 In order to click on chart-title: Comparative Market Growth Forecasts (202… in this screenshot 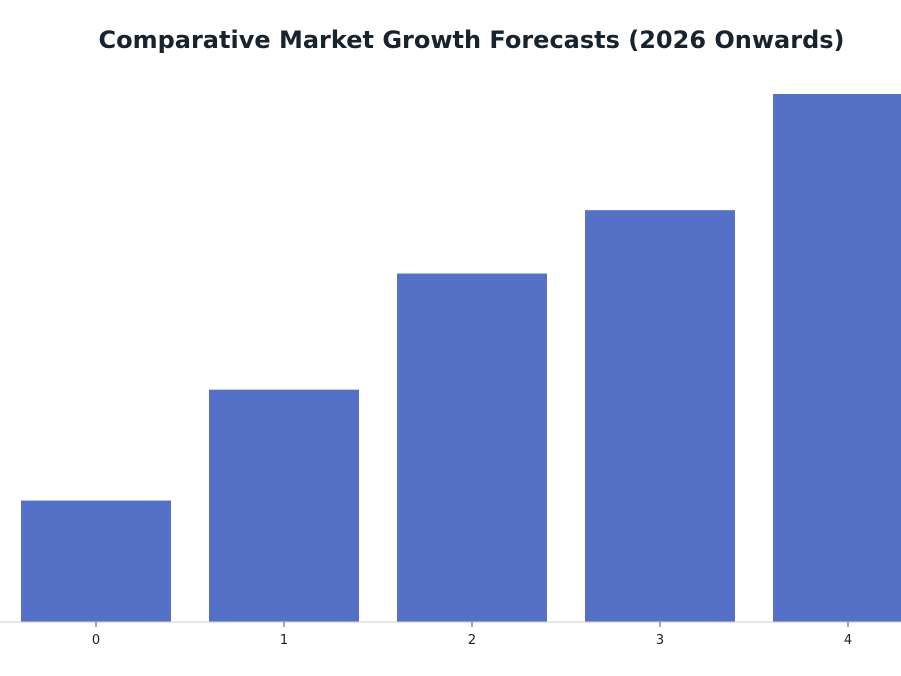, I will do `click(471, 40)`.